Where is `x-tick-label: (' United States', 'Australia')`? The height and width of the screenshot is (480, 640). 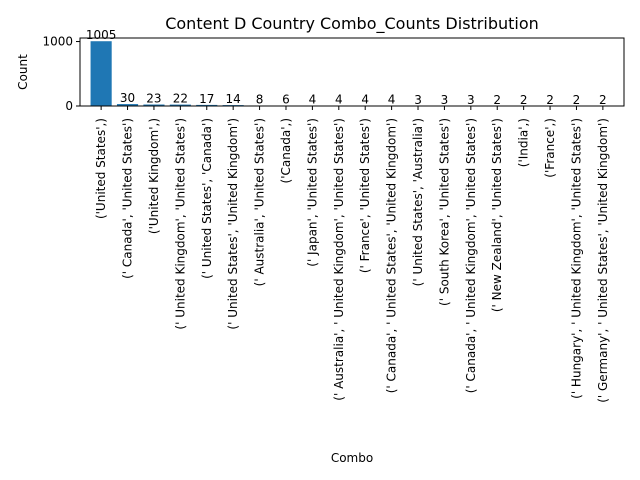 x-tick-label: (' United States', 'Australia') is located at coordinates (418, 202).